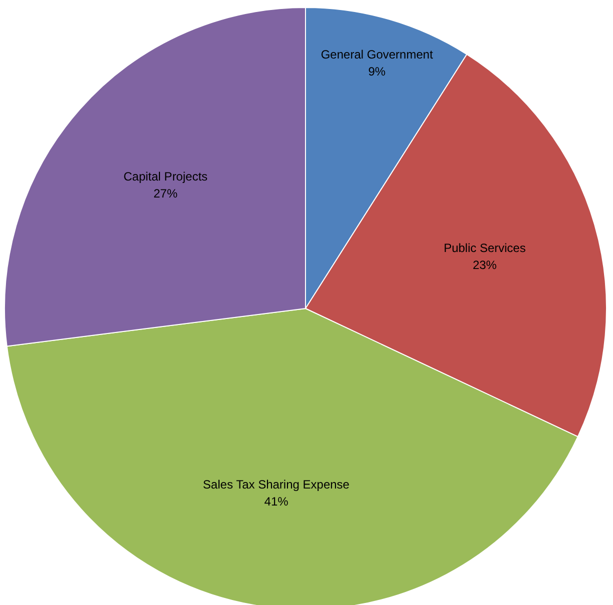 The height and width of the screenshot is (605, 613). Describe the element at coordinates (276, 484) in the screenshot. I see `slice-label: Sales Tax Sharing Expense` at that location.